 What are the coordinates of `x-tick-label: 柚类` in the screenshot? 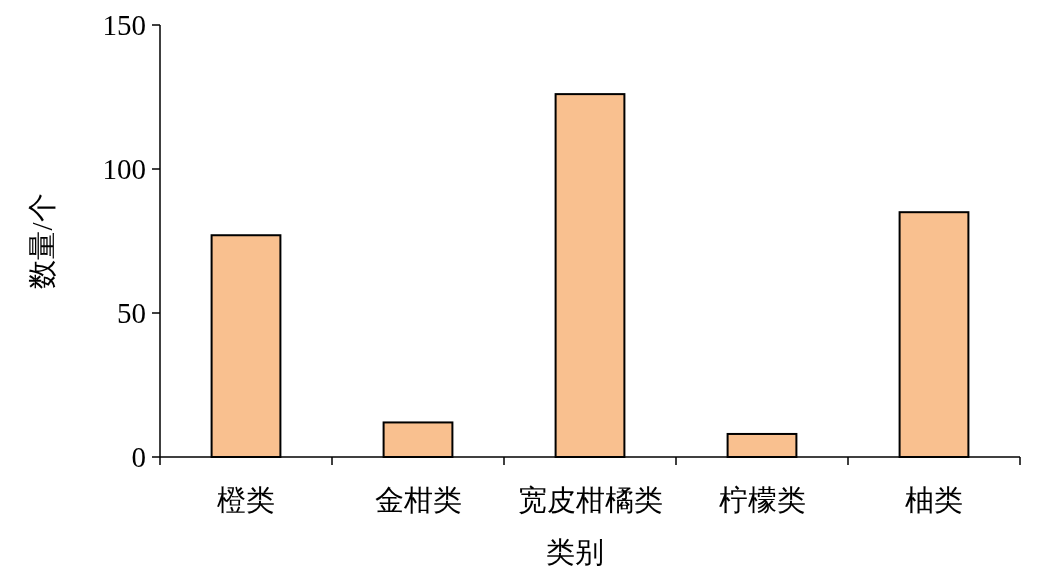 It's located at (934, 500).